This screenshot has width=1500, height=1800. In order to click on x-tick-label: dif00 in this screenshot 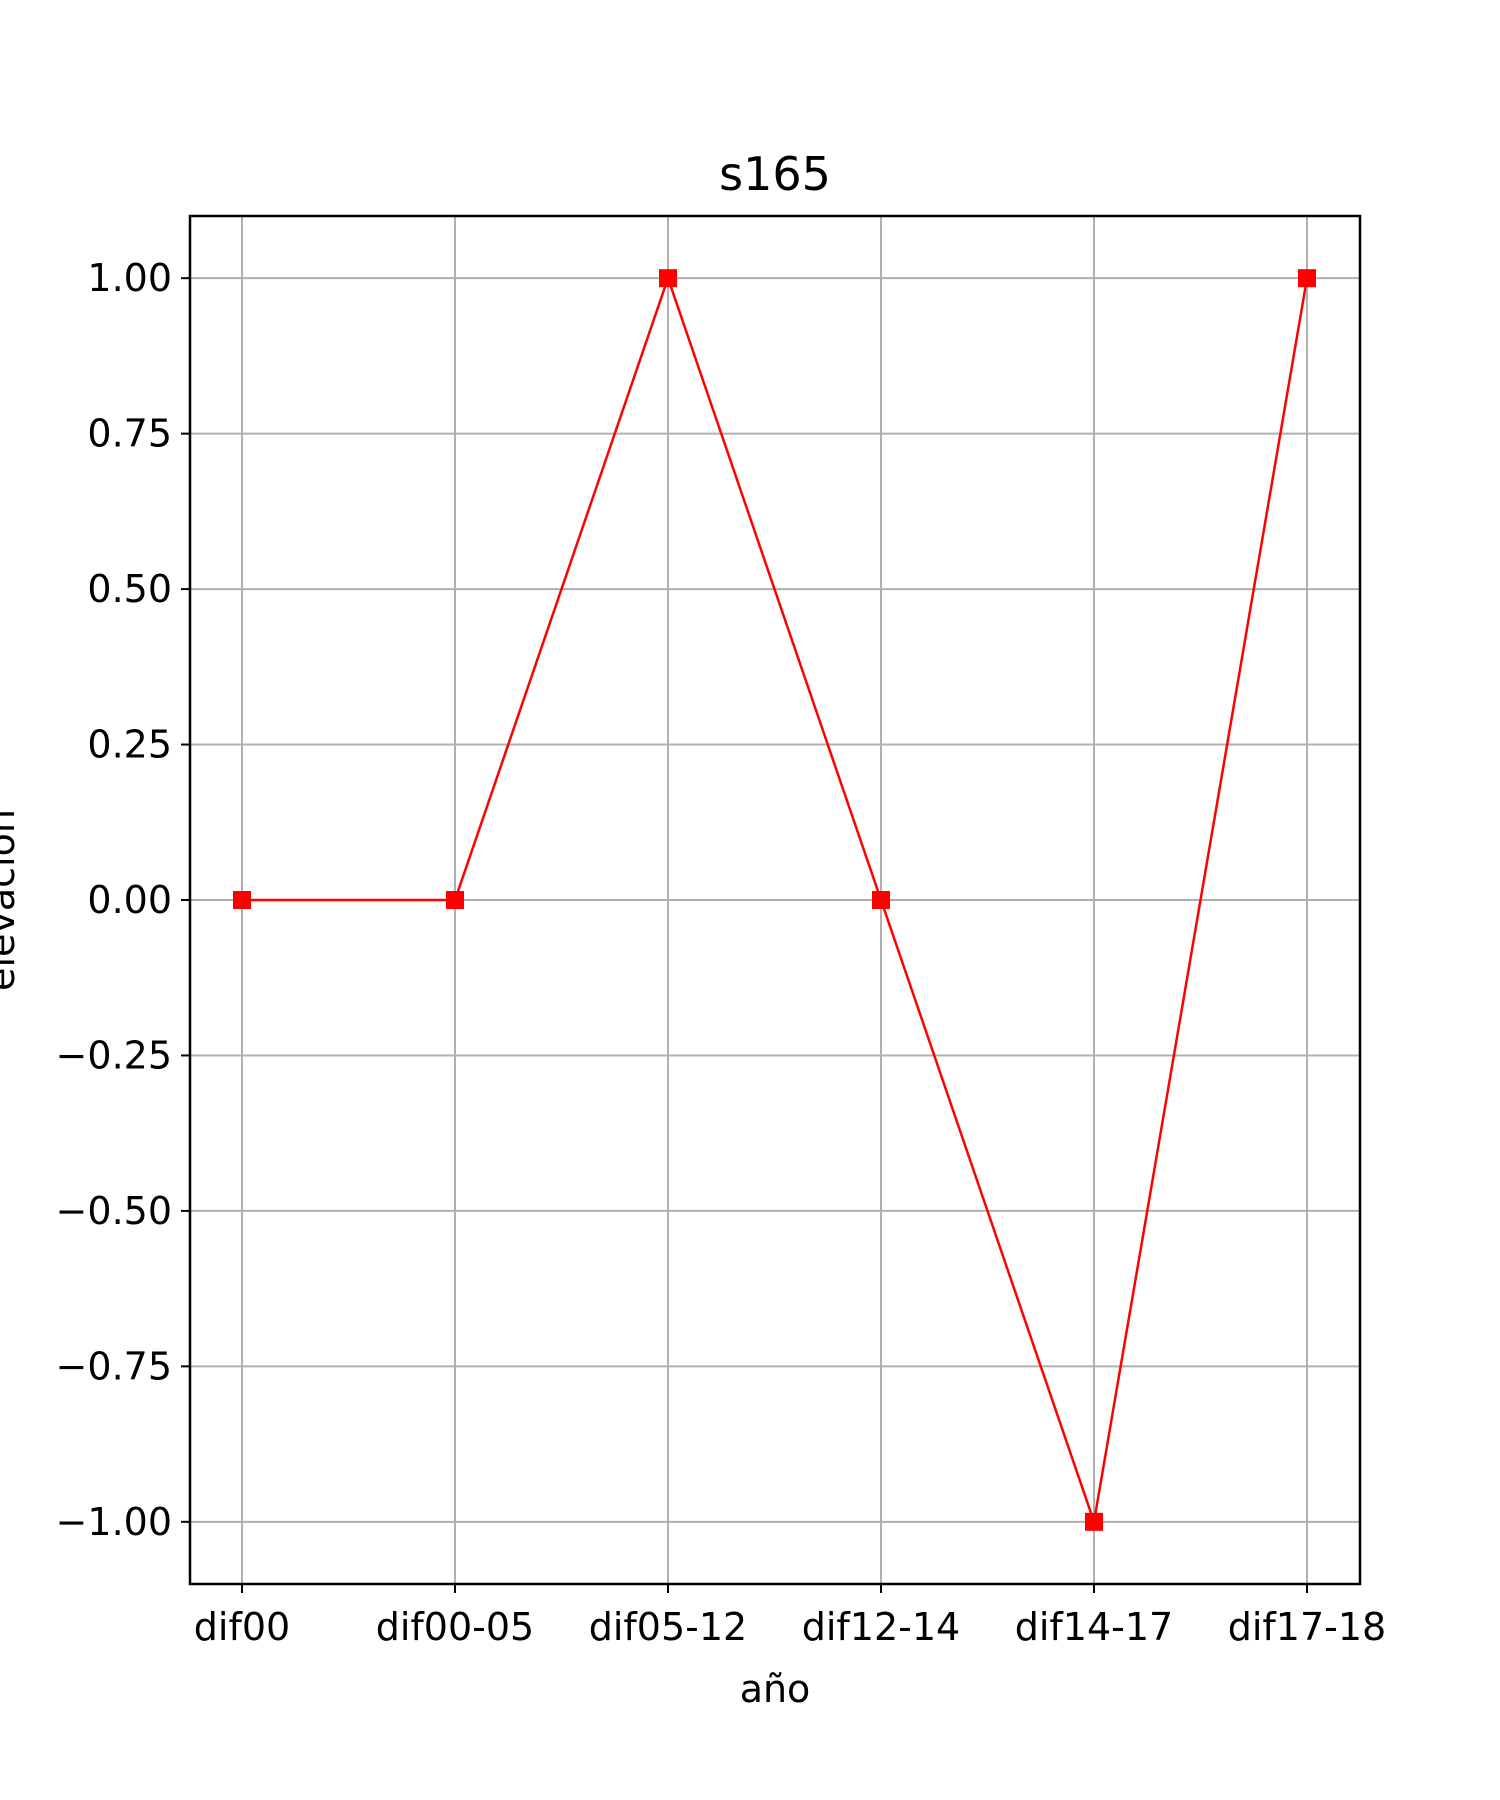, I will do `click(242, 1627)`.